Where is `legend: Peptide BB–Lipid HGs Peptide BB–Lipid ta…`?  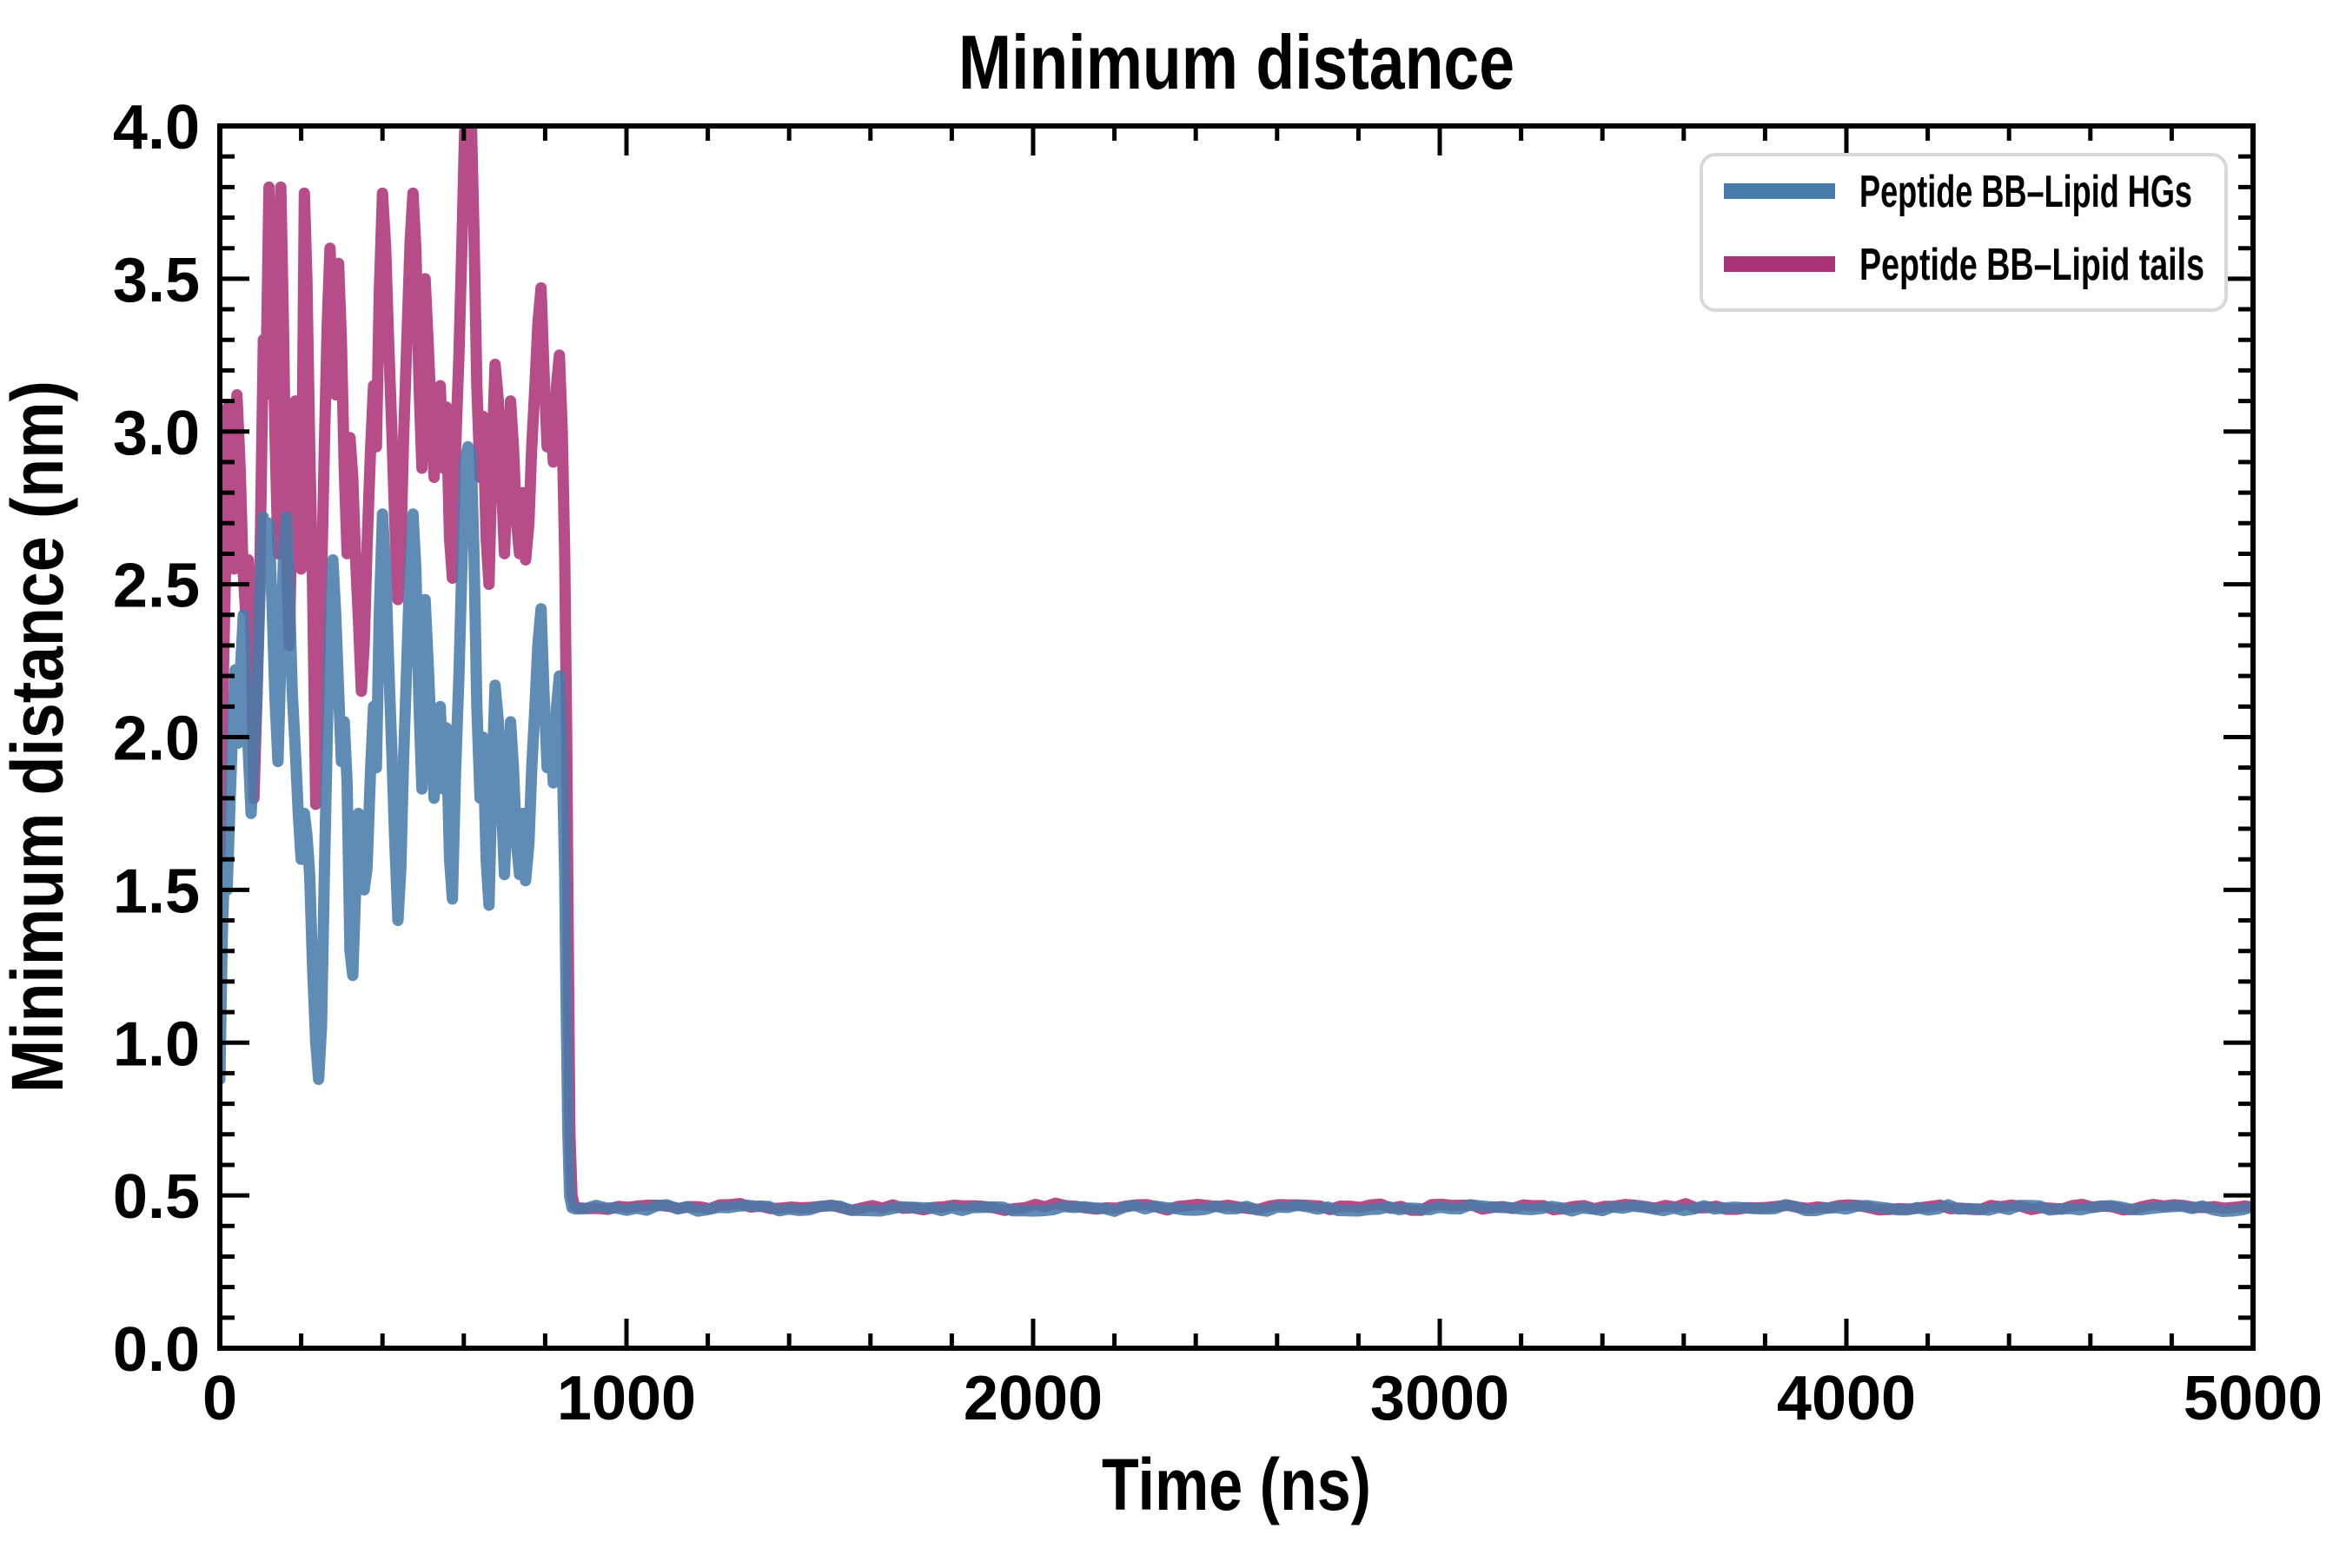
legend: Peptide BB–Lipid HGs Peptide BB–Lipid ta… is located at coordinates (1964, 232).